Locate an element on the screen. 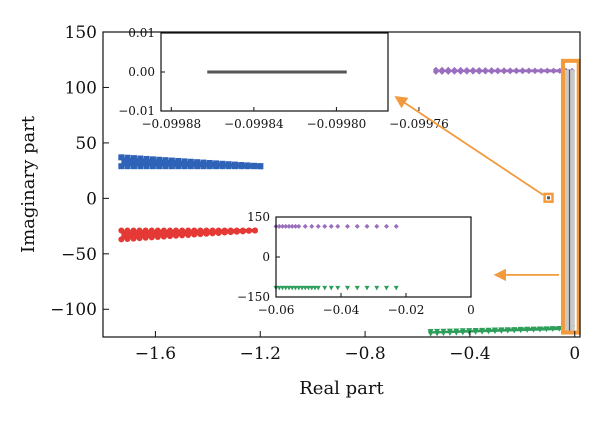  x-tick-label: −0.09980 is located at coordinates (337, 124).